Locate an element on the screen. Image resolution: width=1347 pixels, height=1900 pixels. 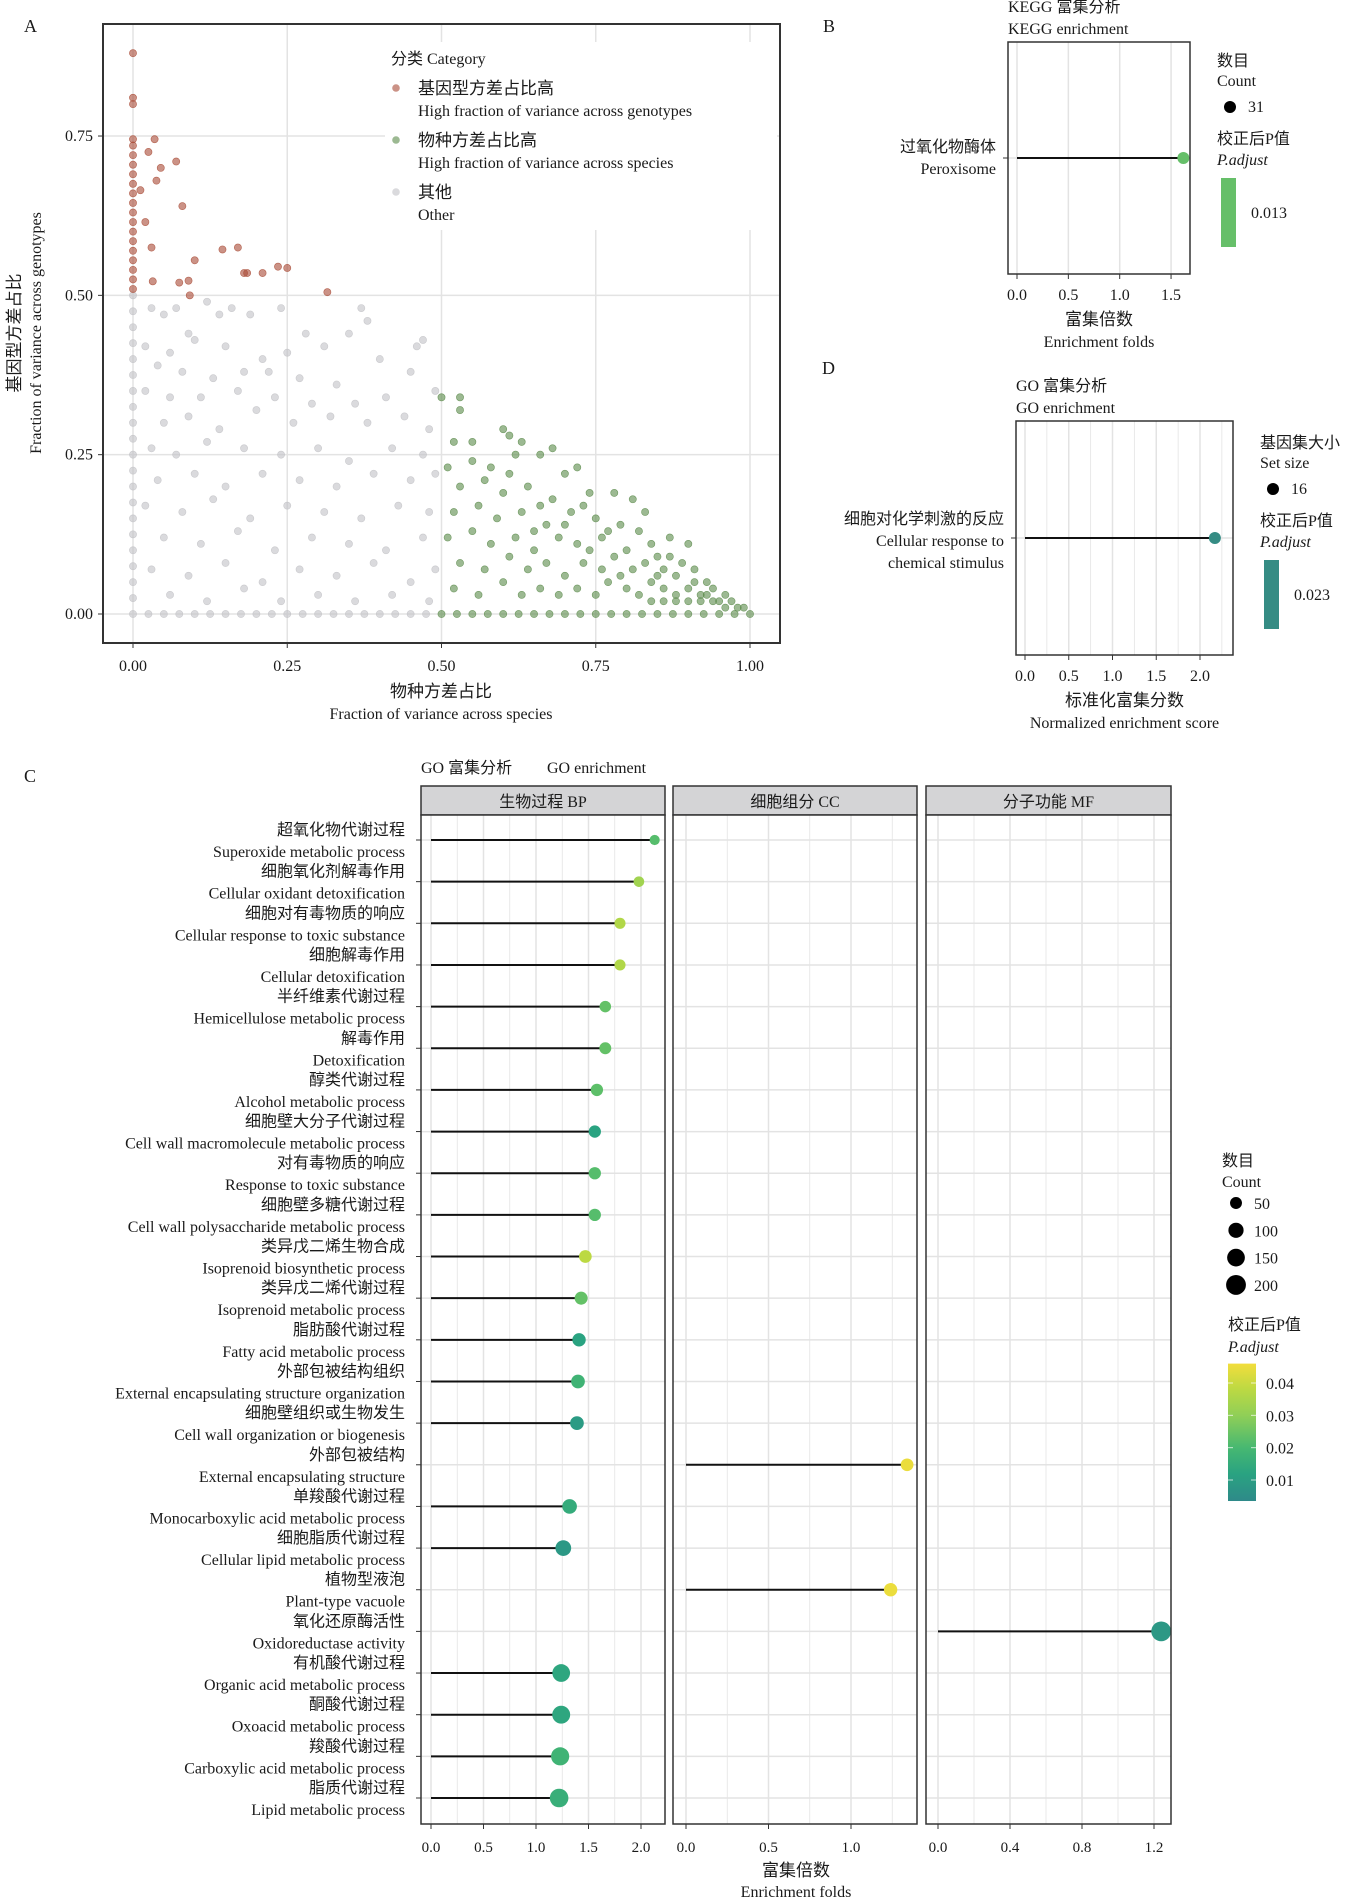
term-label-en: Isoprenoid biosynthetic process is located at coordinates (303, 1269).